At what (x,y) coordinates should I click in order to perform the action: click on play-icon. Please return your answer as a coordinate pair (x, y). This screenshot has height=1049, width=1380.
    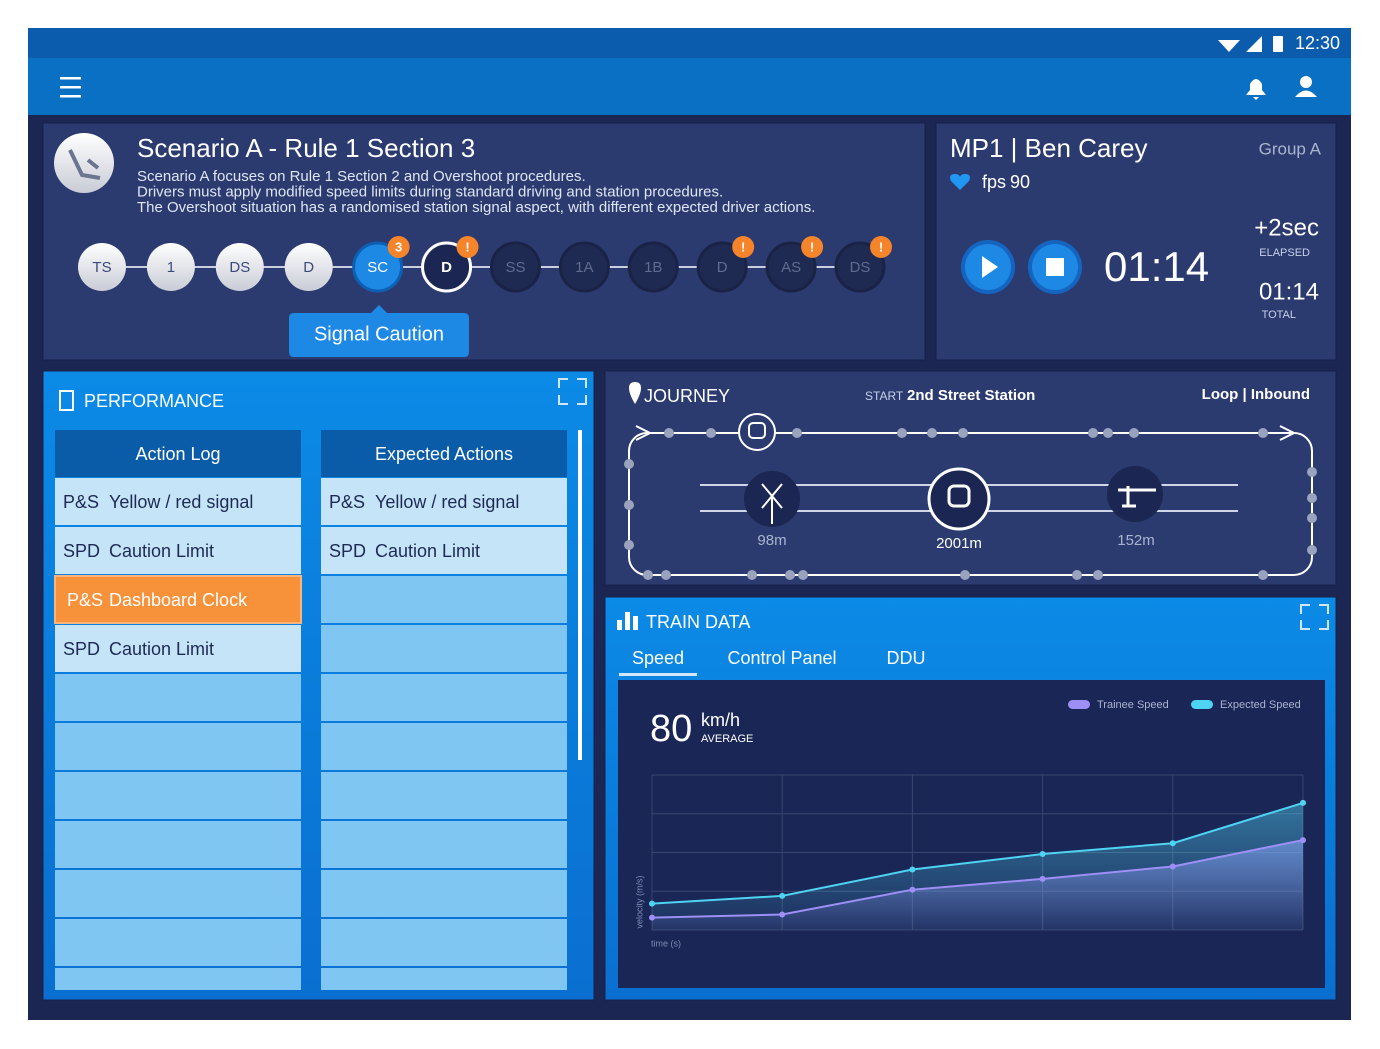
    Looking at the image, I should click on (990, 267).